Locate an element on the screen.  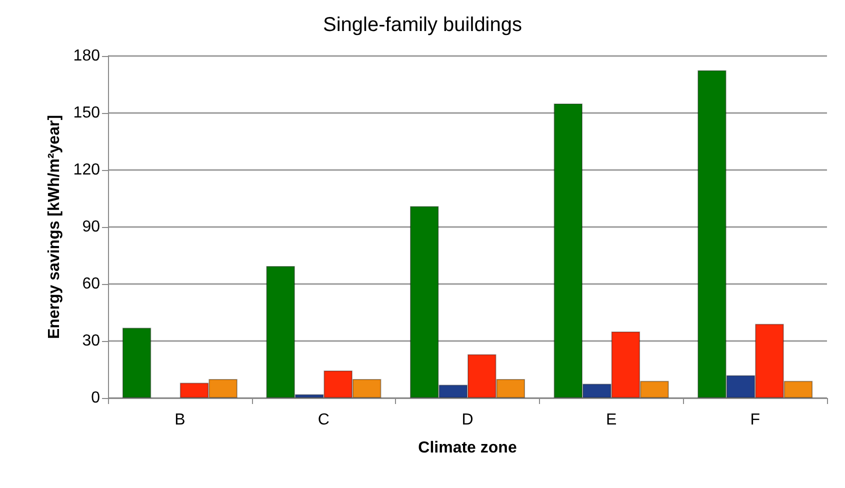
y-tick-label: 60 is located at coordinates (91, 284).